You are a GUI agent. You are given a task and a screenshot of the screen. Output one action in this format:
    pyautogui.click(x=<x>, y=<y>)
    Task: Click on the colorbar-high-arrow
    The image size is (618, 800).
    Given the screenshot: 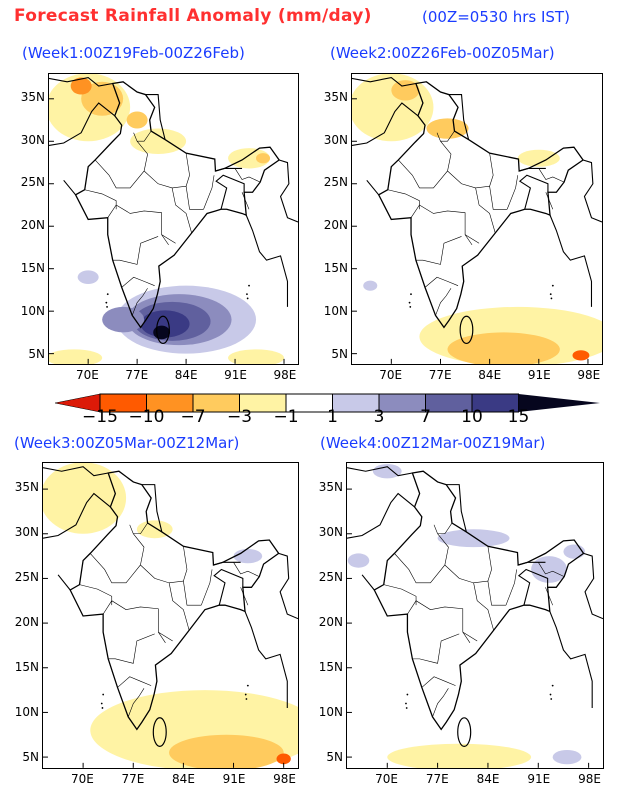 What is the action you would take?
    pyautogui.click(x=559, y=403)
    